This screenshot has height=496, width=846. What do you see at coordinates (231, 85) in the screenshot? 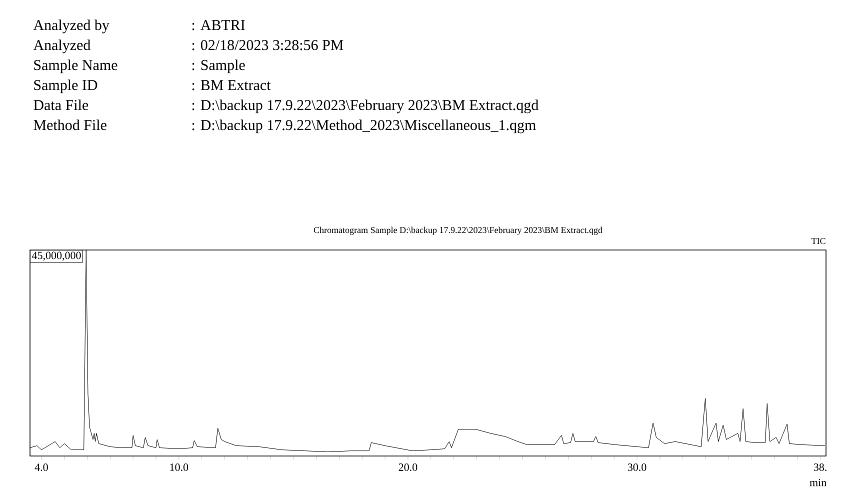
I see `text: : BM Extract` at bounding box center [231, 85].